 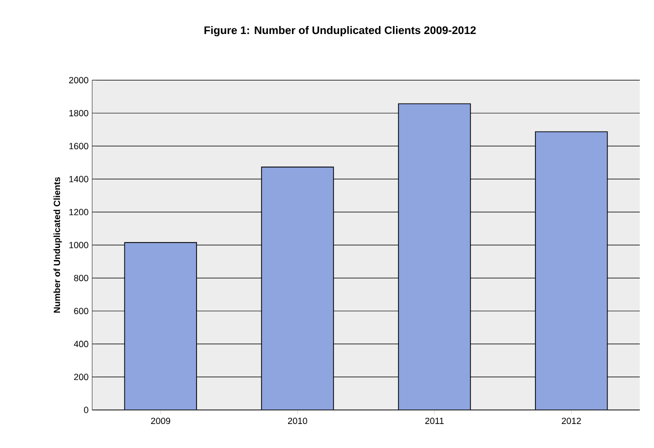 What do you see at coordinates (81, 377) in the screenshot?
I see `y-tick-label: 200` at bounding box center [81, 377].